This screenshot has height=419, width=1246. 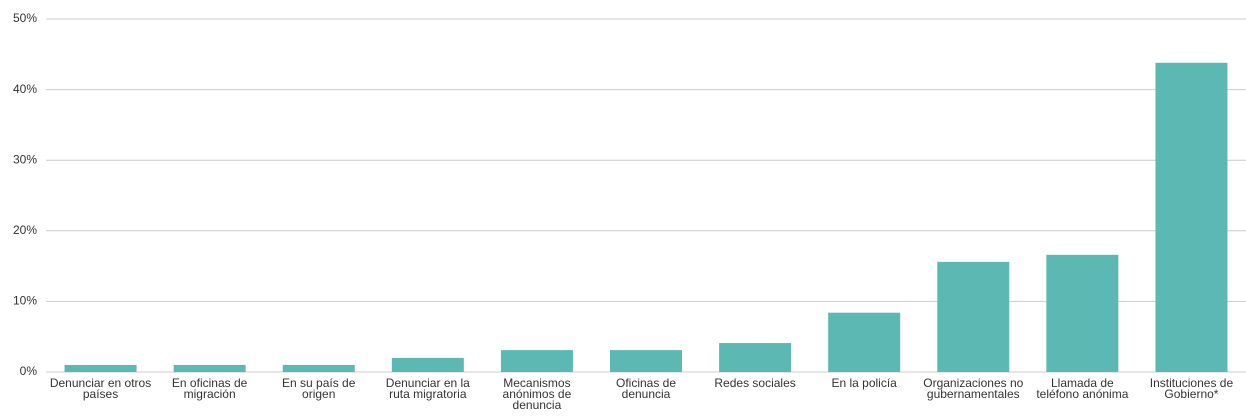 I want to click on x-tick-label: En su país de origen, so click(x=319, y=388).